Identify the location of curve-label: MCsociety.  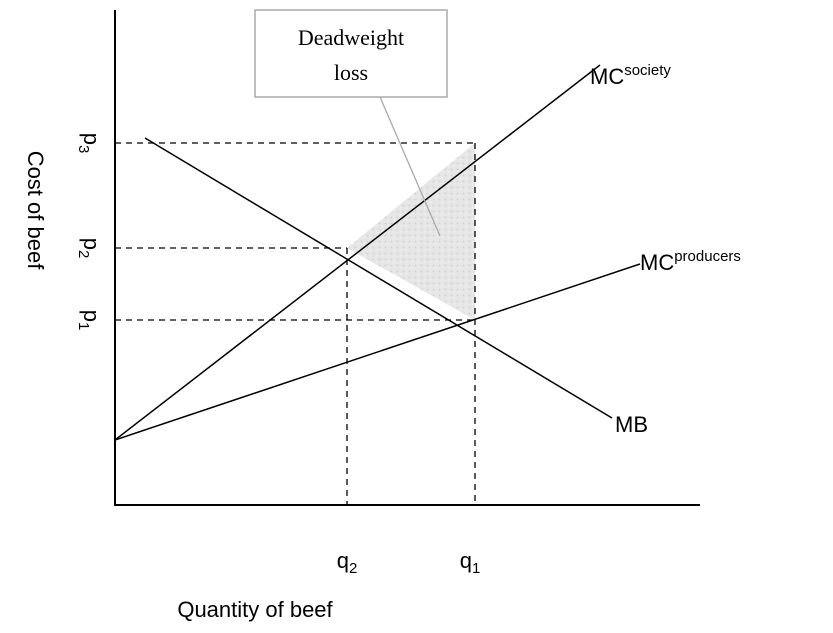
(630, 75).